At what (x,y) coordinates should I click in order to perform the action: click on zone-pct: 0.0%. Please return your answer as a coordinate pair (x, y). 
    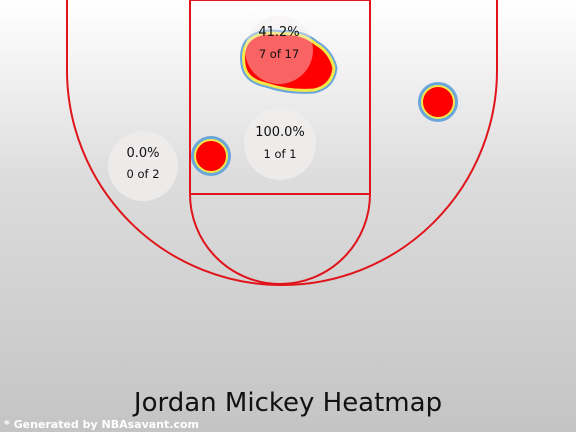
    Looking at the image, I should click on (142, 153).